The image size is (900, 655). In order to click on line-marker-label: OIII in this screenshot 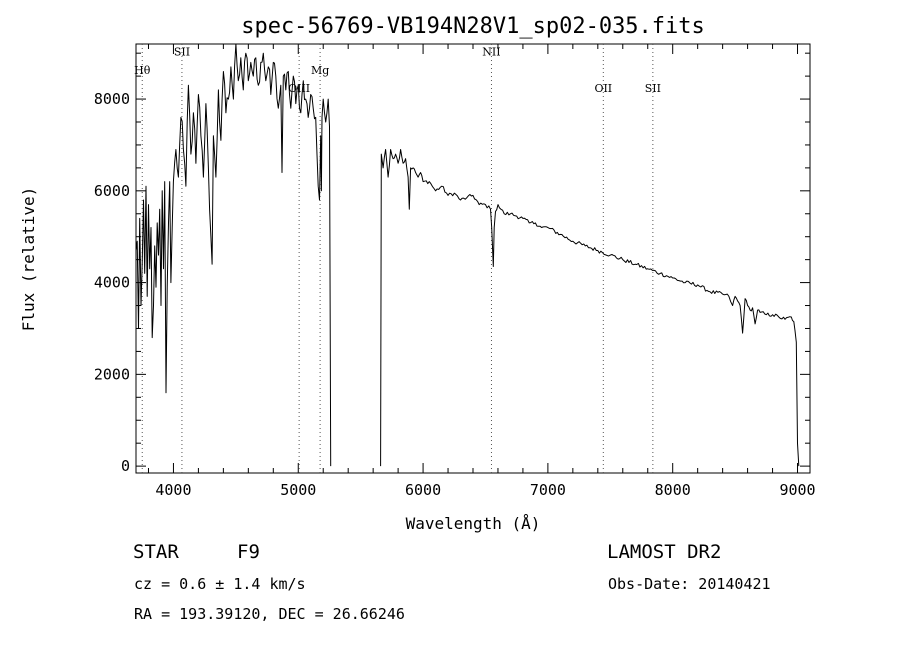, I will do `click(299, 88)`.